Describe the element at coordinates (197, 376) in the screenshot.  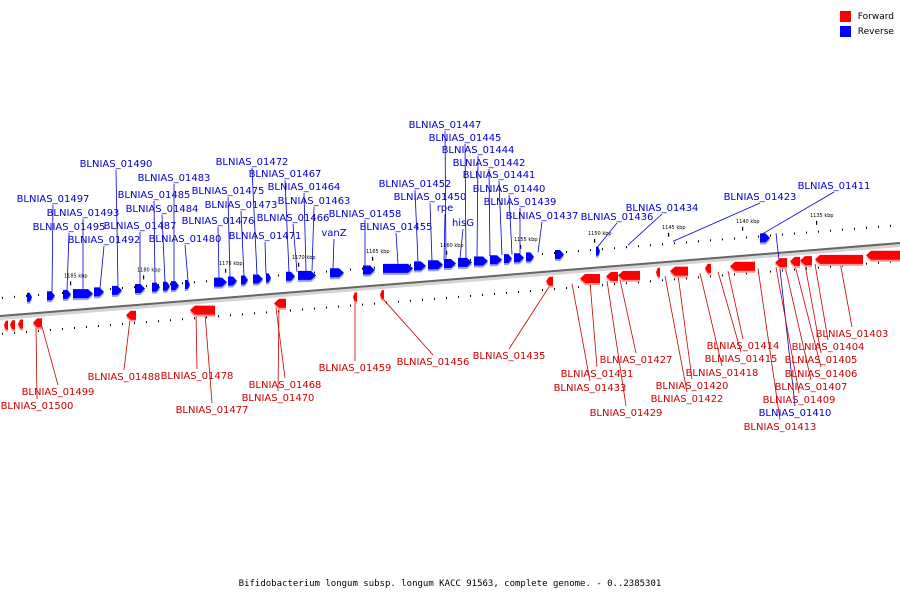
I see `gene-label-blnias-01478: BLNIAS_01478` at that location.